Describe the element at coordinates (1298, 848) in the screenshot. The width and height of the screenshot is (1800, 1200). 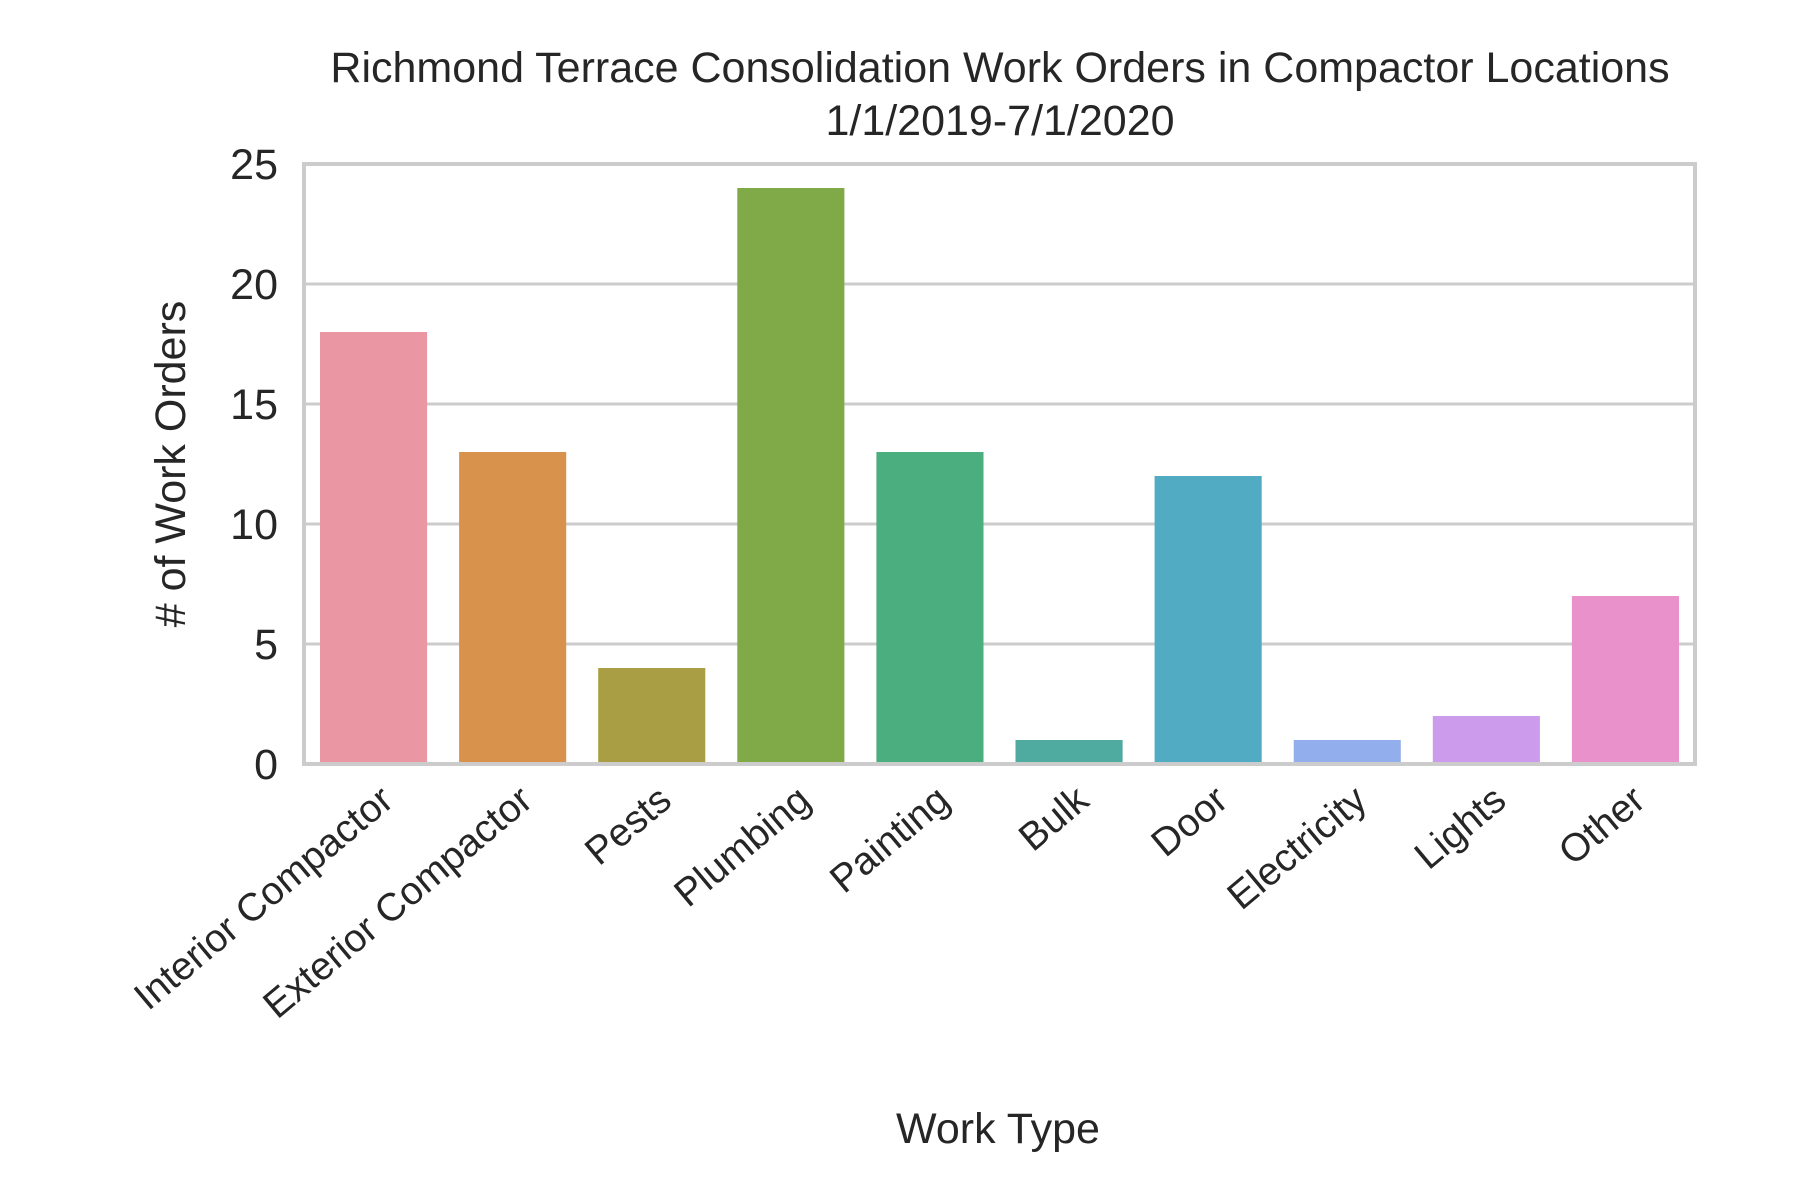
I see `x-tick-label: Electricity` at that location.